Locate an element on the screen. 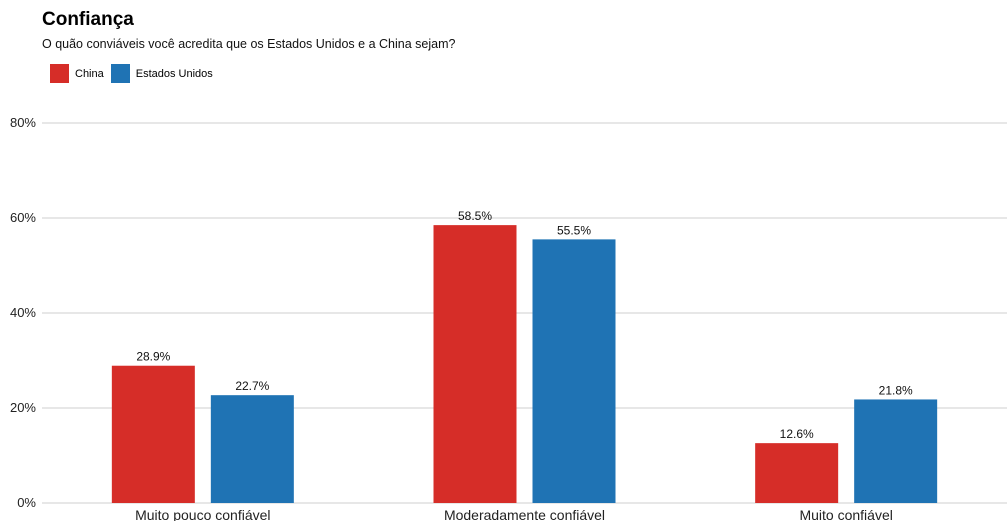 Image resolution: width=1007 pixels, height=521 pixels. y-tick-label: 0% is located at coordinates (26, 502).